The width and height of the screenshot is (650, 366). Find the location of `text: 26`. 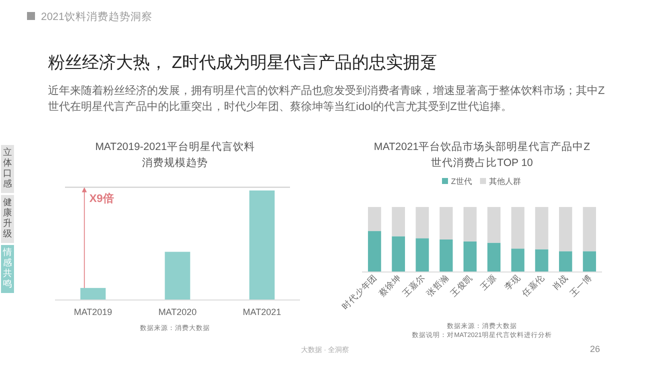

text: 26 is located at coordinates (595, 349).